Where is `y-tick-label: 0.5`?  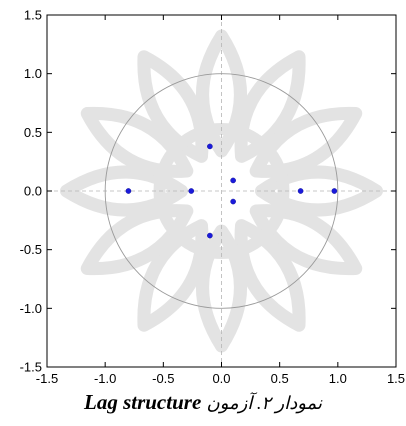
y-tick-label: 0.5 is located at coordinates (33, 132).